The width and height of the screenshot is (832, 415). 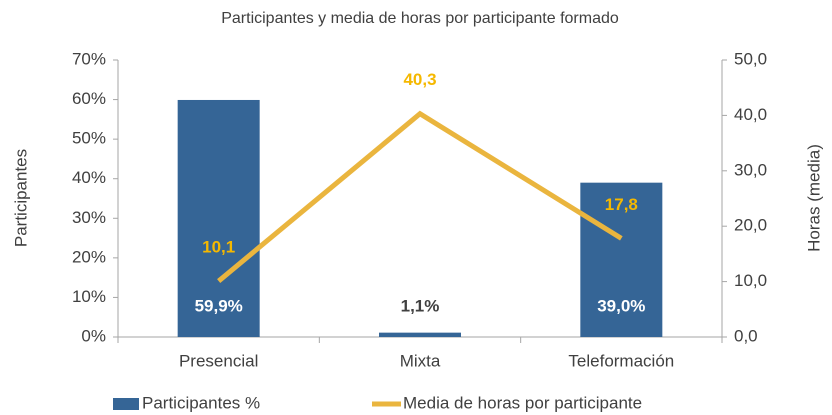 What do you see at coordinates (522, 402) in the screenshot?
I see `legend-label: Media de horas por participante` at bounding box center [522, 402].